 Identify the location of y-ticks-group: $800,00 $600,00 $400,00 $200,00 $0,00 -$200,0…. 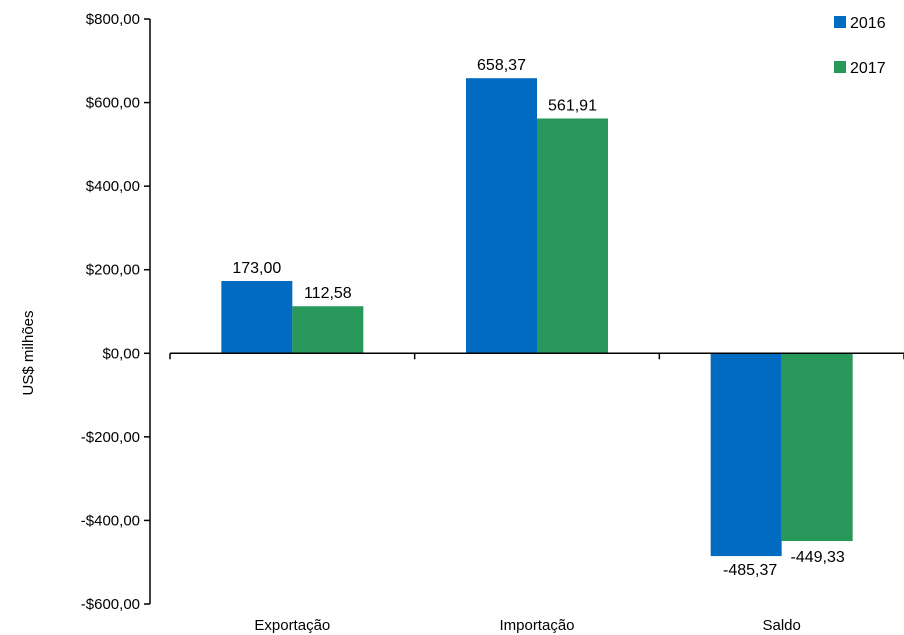
(115, 312).